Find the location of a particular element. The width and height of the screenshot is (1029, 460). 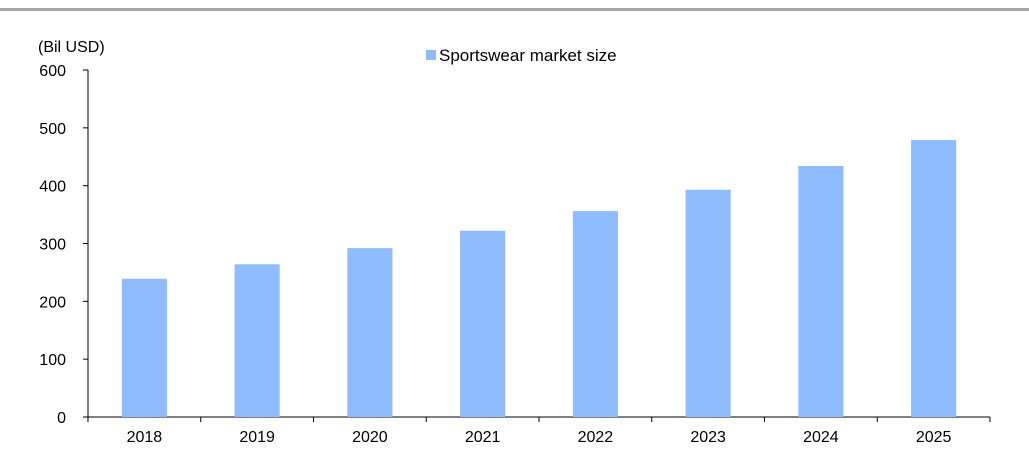

legend-label: Sportswear market size is located at coordinates (528, 55).